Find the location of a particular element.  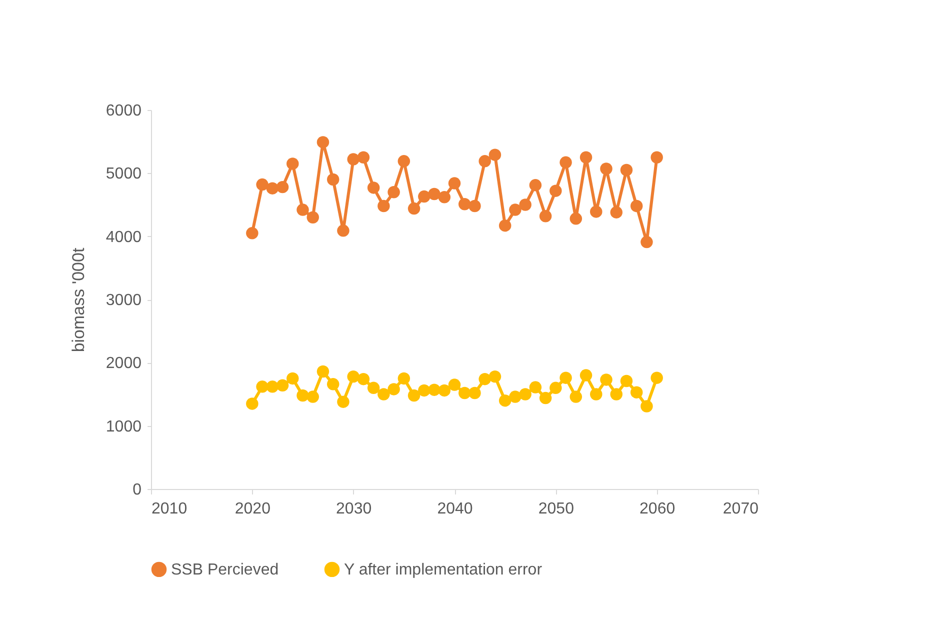

x-tick-label: 2030 is located at coordinates (354, 509).